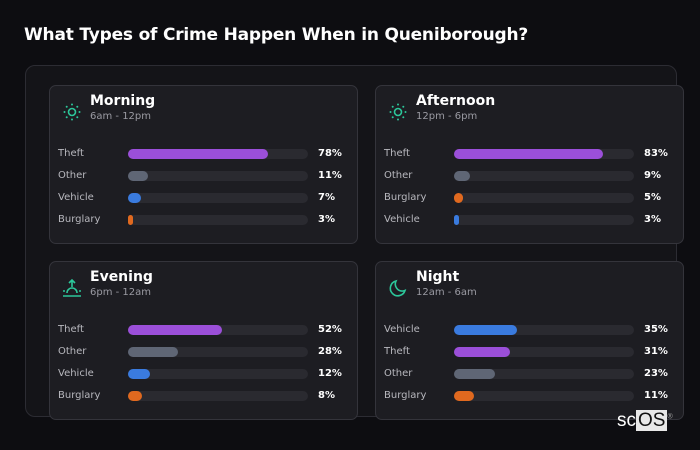 Image resolution: width=700 pixels, height=450 pixels. Describe the element at coordinates (656, 351) in the screenshot. I see `crime-percent: 31%` at that location.